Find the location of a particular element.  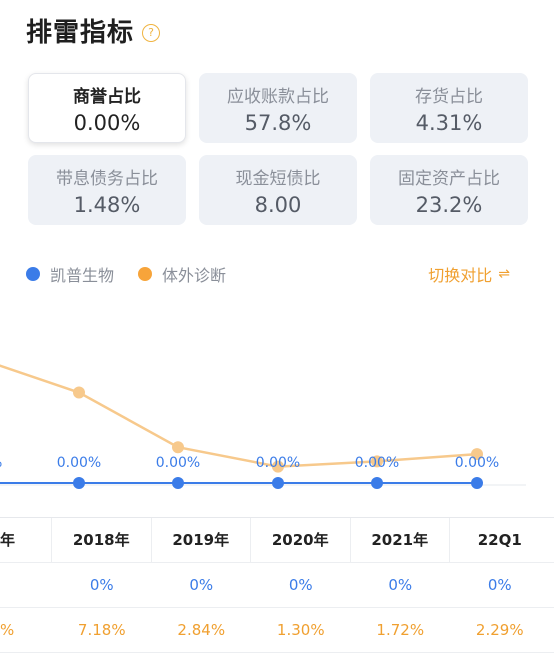

card-value: 0.00% is located at coordinates (107, 122).